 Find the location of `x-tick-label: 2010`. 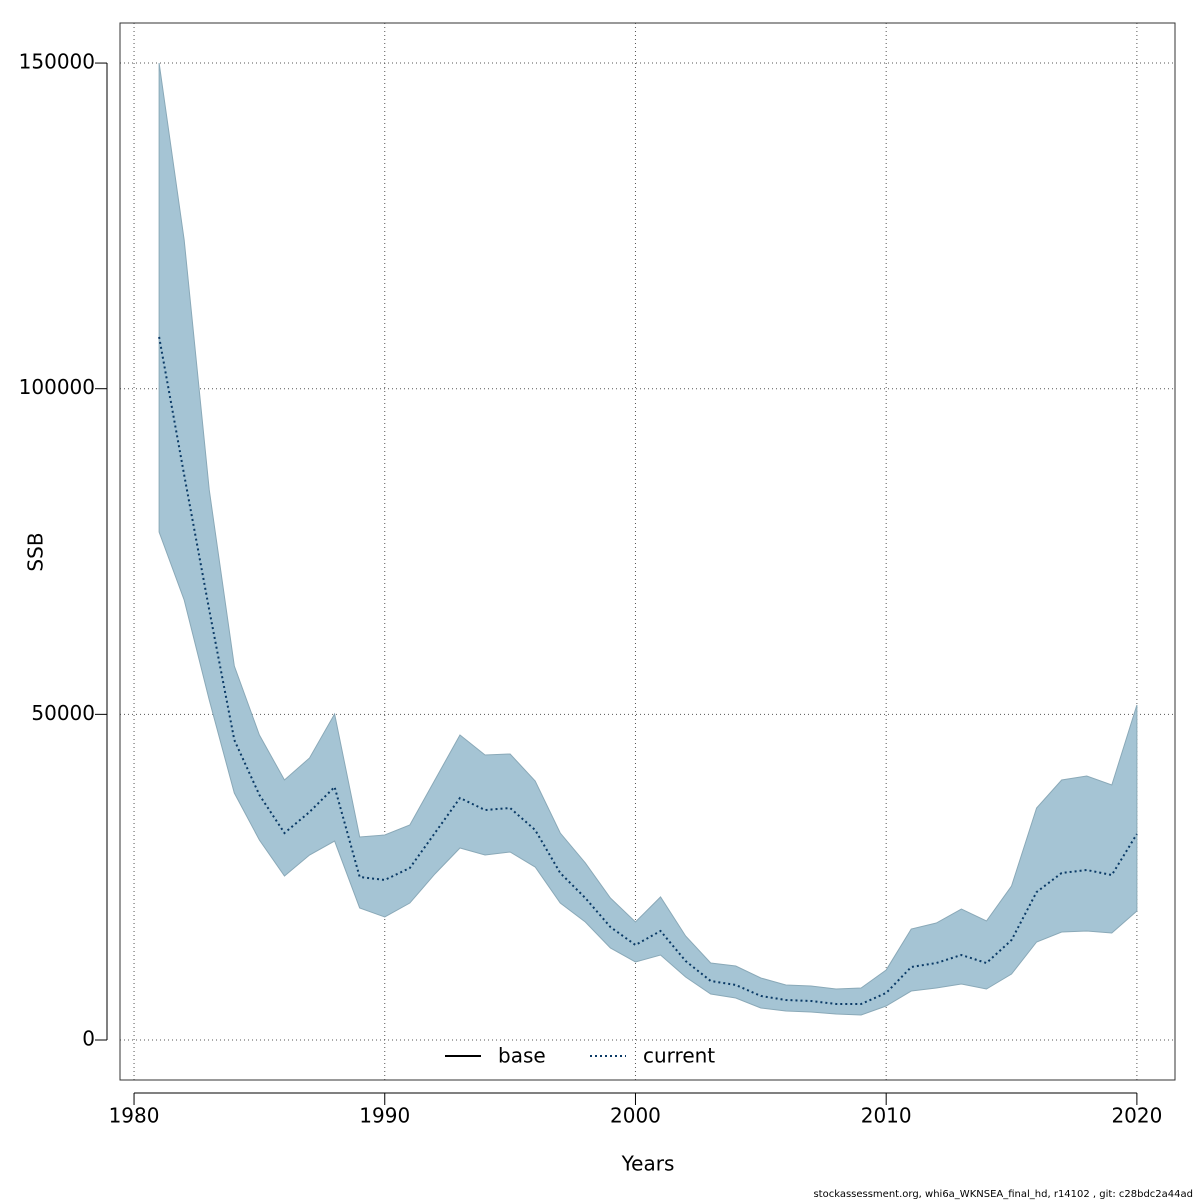

x-tick-label: 2010 is located at coordinates (886, 1116).